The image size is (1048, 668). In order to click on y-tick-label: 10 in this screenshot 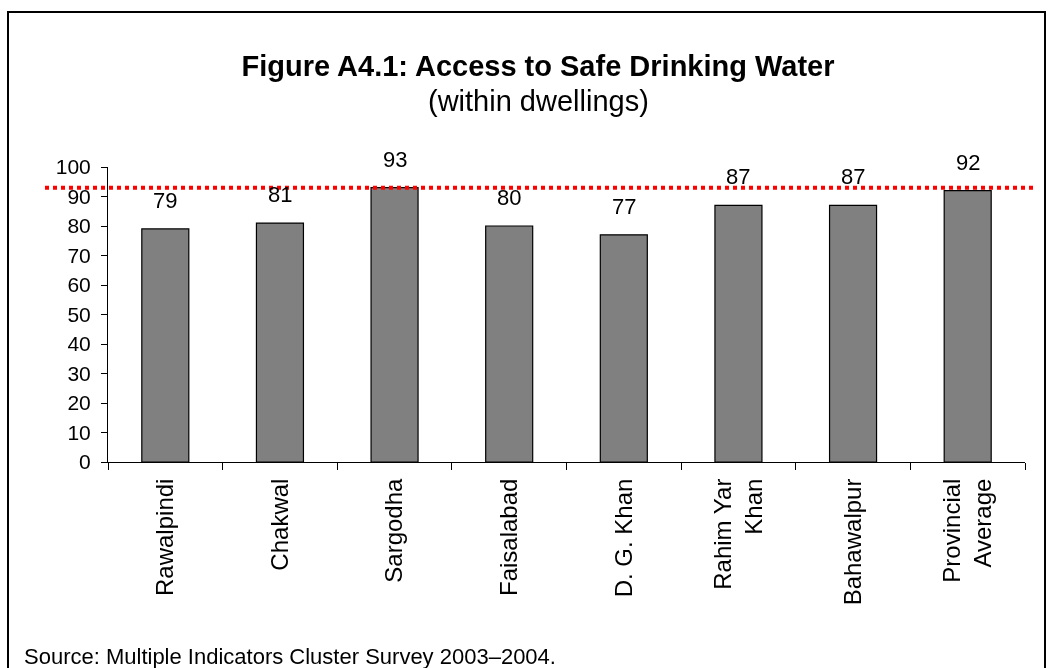, I will do `click(79, 432)`.